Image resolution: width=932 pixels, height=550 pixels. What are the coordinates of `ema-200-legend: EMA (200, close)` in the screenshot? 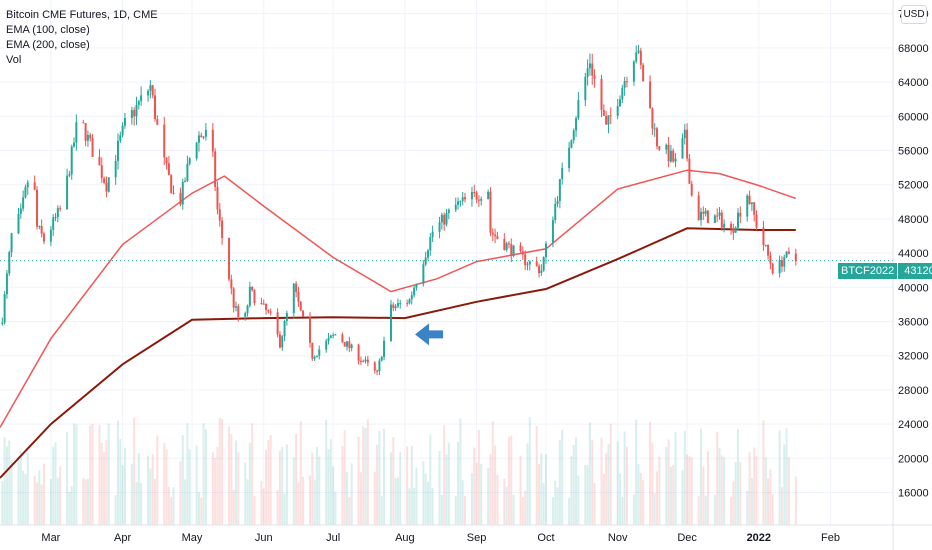 It's located at (48, 45).